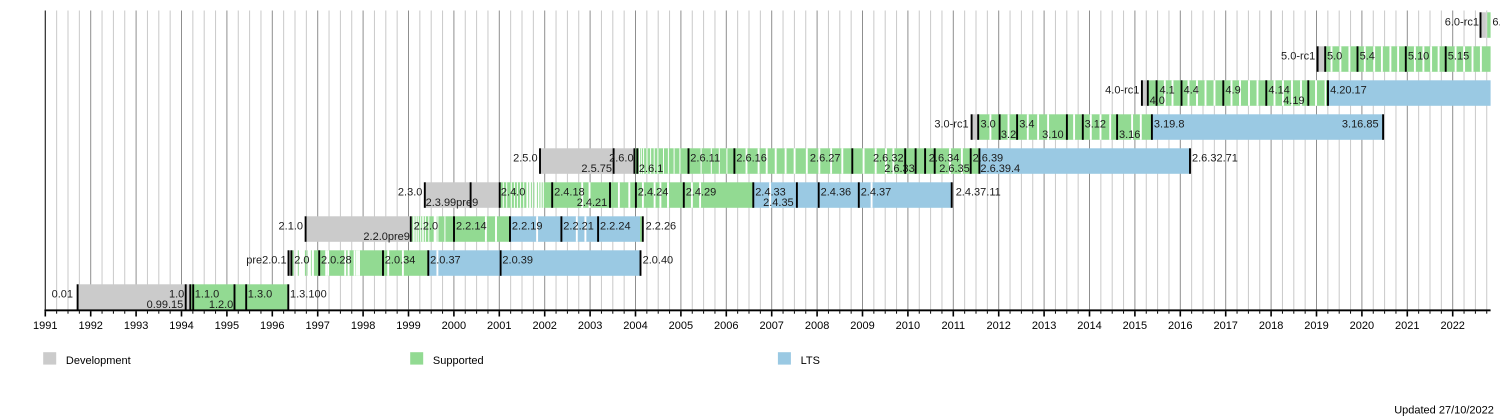  I want to click on svg-text: 1999, so click(408, 326).